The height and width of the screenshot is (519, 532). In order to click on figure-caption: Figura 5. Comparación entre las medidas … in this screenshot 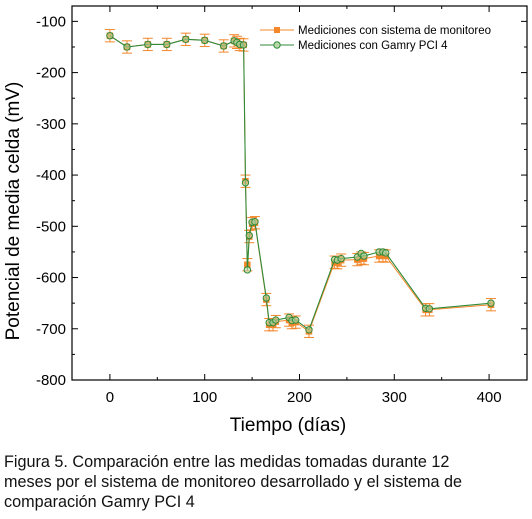, I will do `click(266, 482)`.